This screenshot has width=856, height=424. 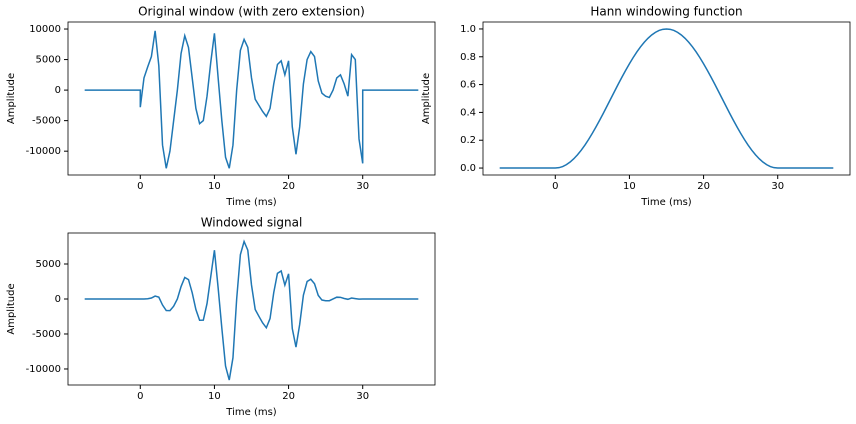 I want to click on y-tick-label: 0.0, so click(x=468, y=168).